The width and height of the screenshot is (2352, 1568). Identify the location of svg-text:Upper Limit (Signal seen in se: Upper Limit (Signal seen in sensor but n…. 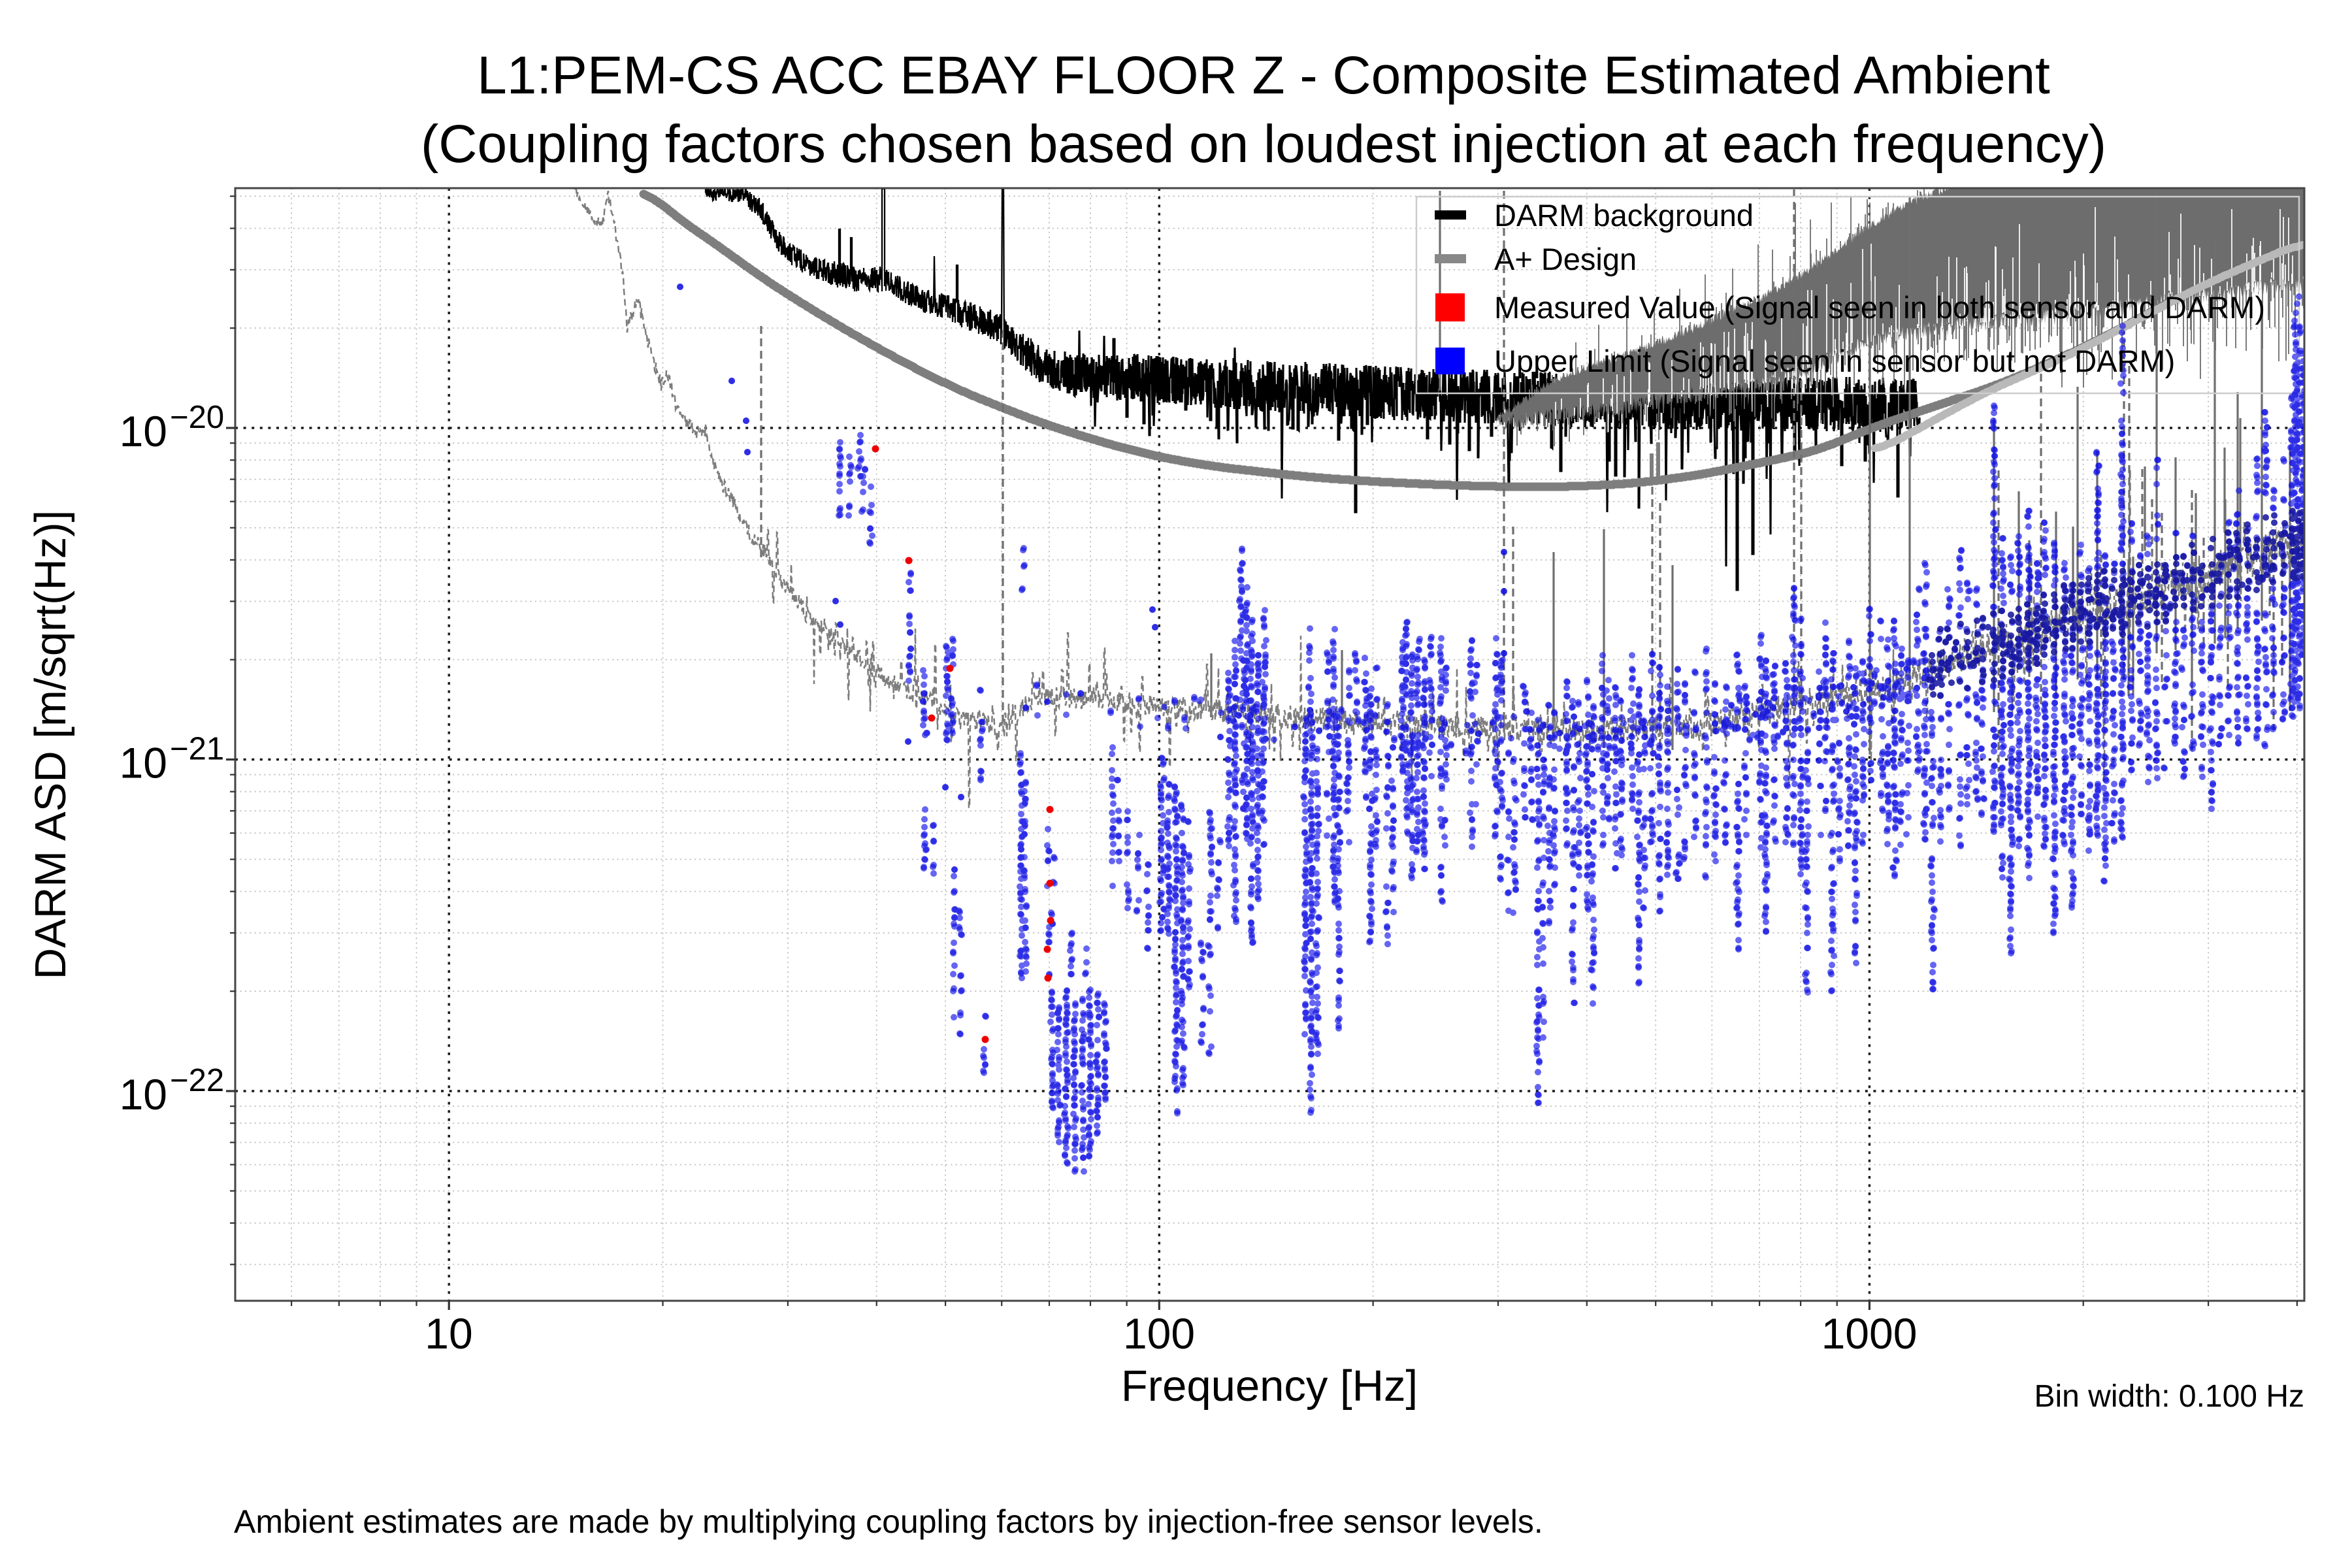
(1834, 361).